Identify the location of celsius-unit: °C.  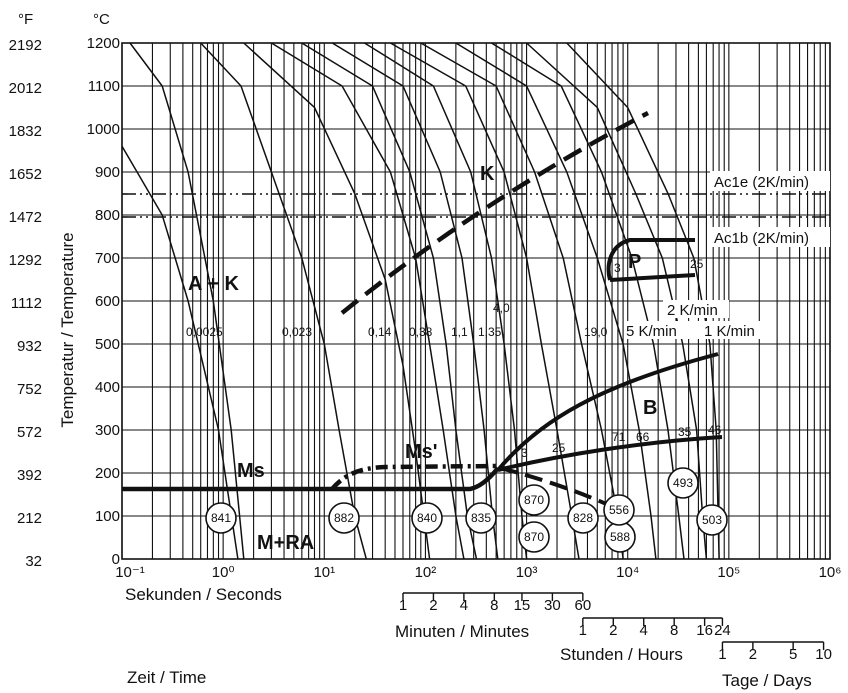
(101, 19).